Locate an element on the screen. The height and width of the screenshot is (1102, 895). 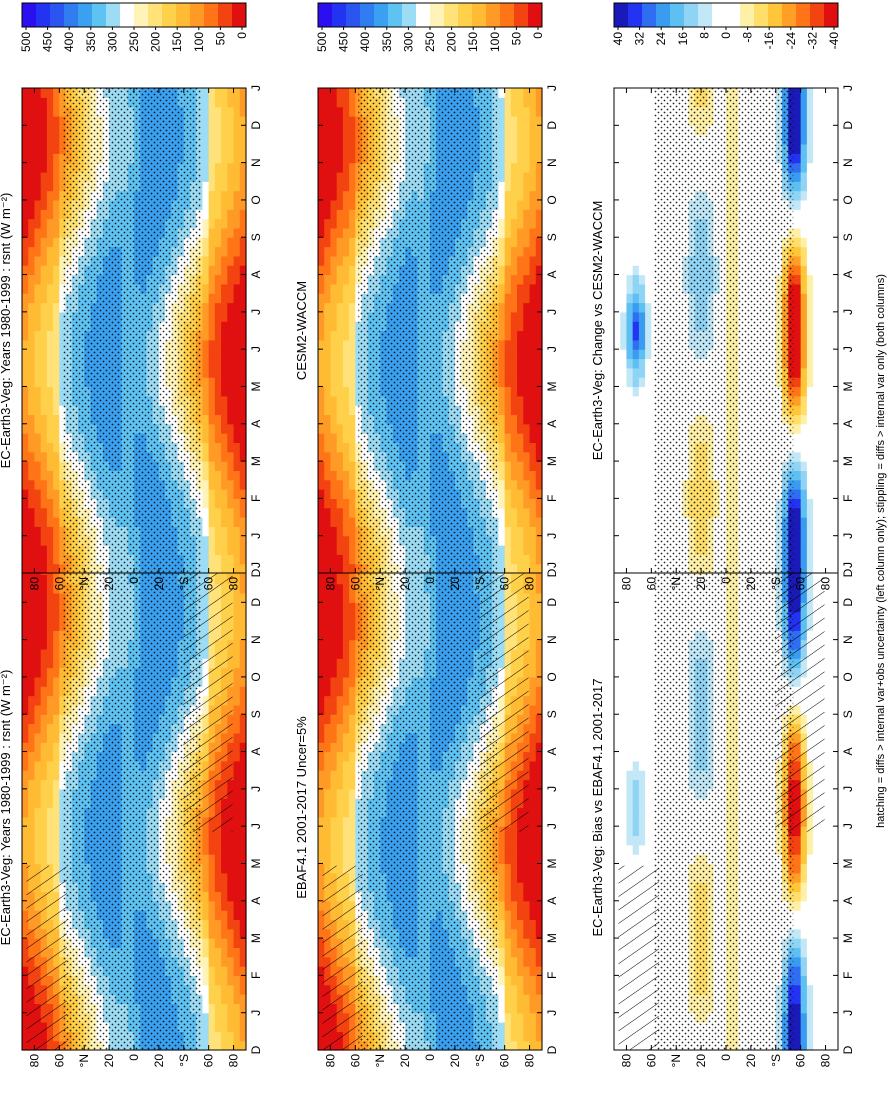
colorbar-tick-label: 0 is located at coordinates (242, 35).